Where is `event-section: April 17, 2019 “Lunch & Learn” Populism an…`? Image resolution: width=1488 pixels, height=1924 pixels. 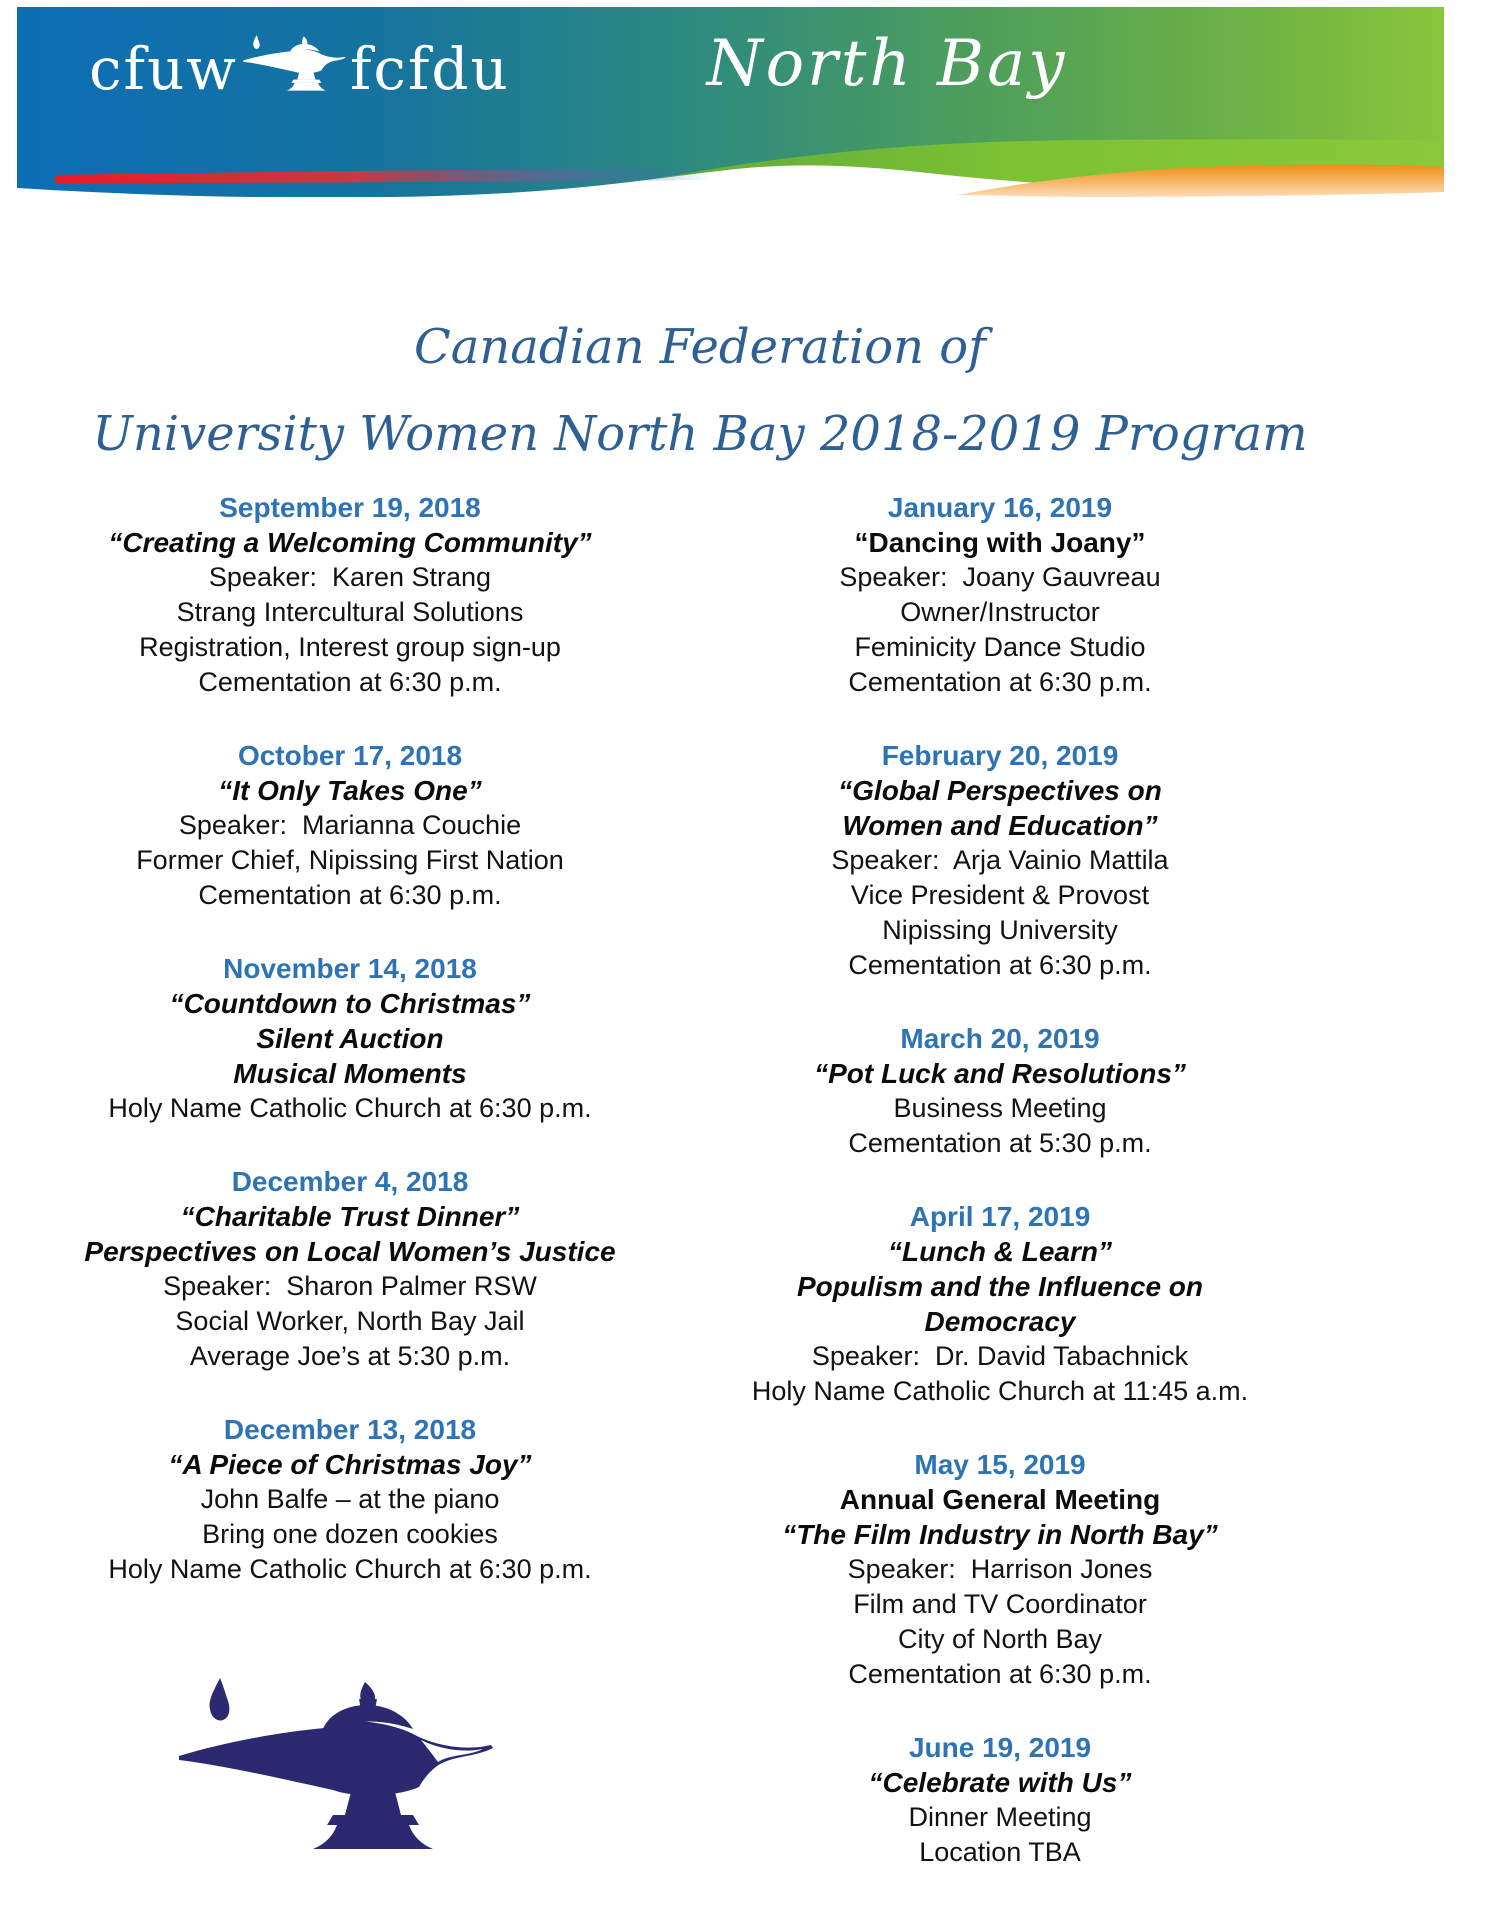 event-section: April 17, 2019 “Lunch & Learn” Populism an… is located at coordinates (1000, 1304).